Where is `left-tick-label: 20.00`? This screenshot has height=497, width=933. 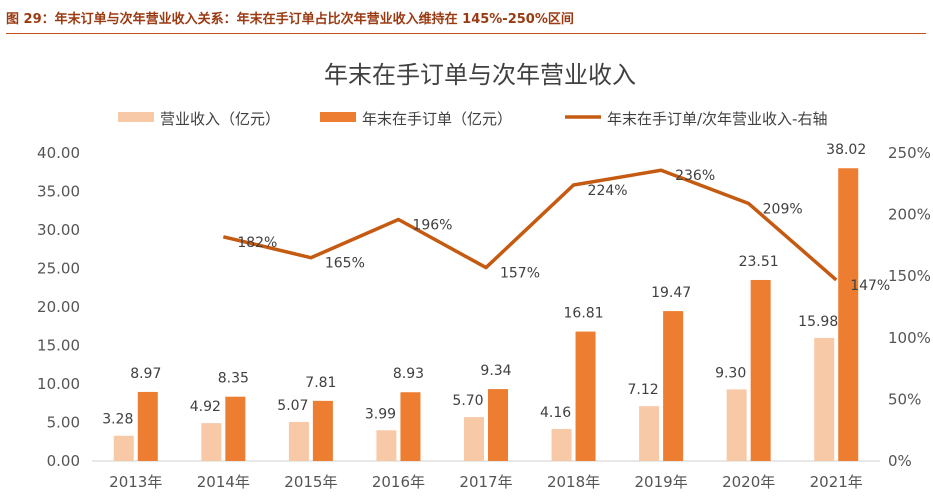
left-tick-label: 20.00 is located at coordinates (58, 307).